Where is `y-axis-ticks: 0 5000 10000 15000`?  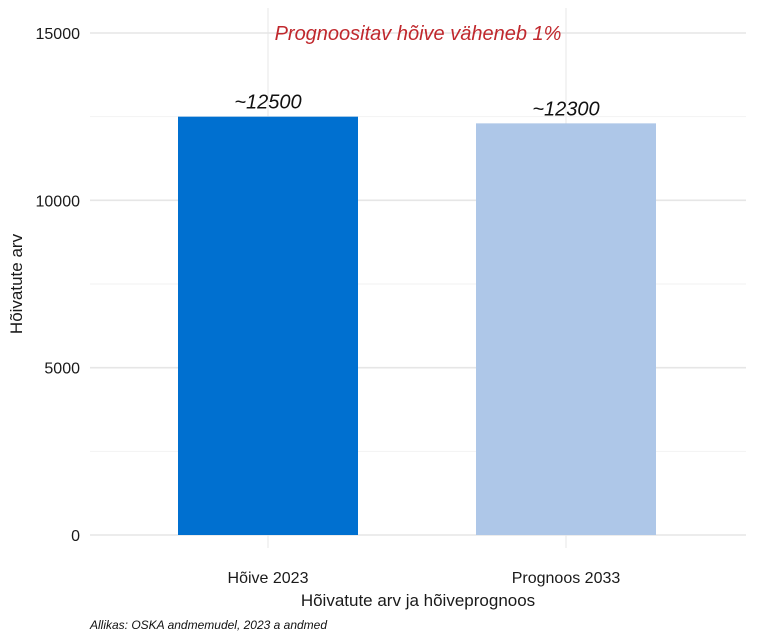
y-axis-ticks: 0 5000 10000 15000 is located at coordinates (58, 285).